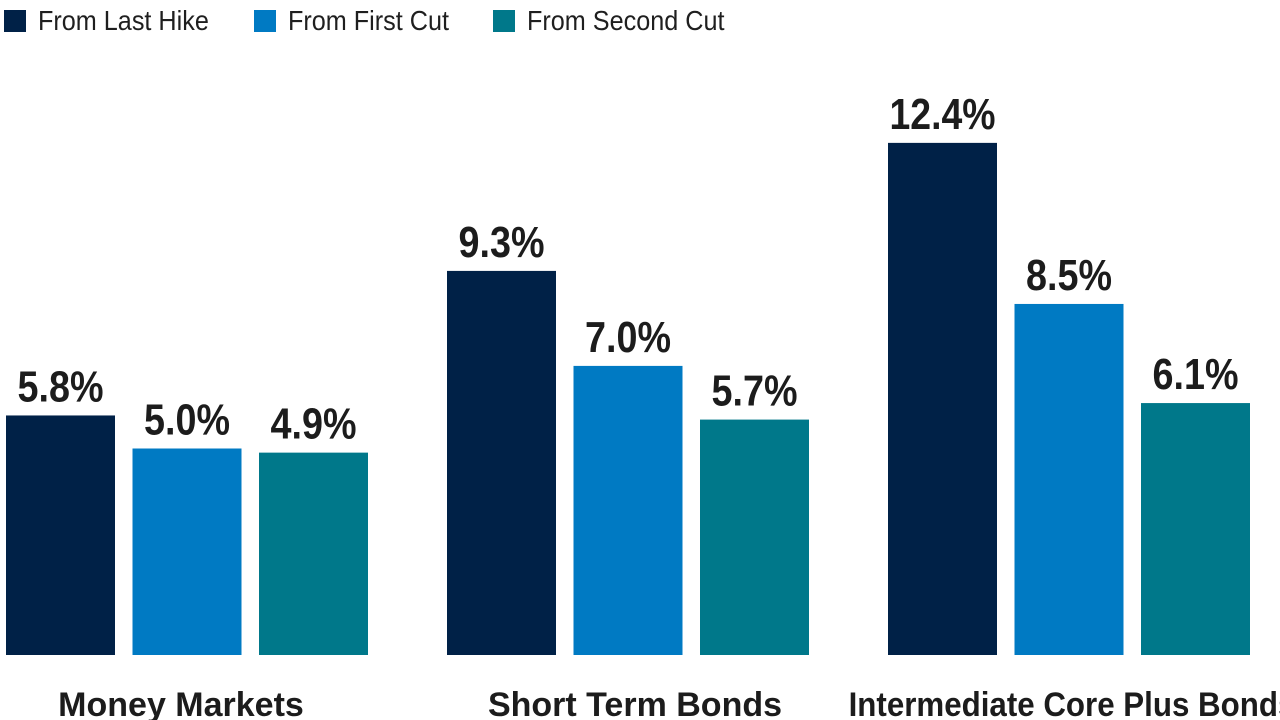 The height and width of the screenshot is (720, 1280). I want to click on legend-label-last-hike: From Last Hike, so click(123, 20).